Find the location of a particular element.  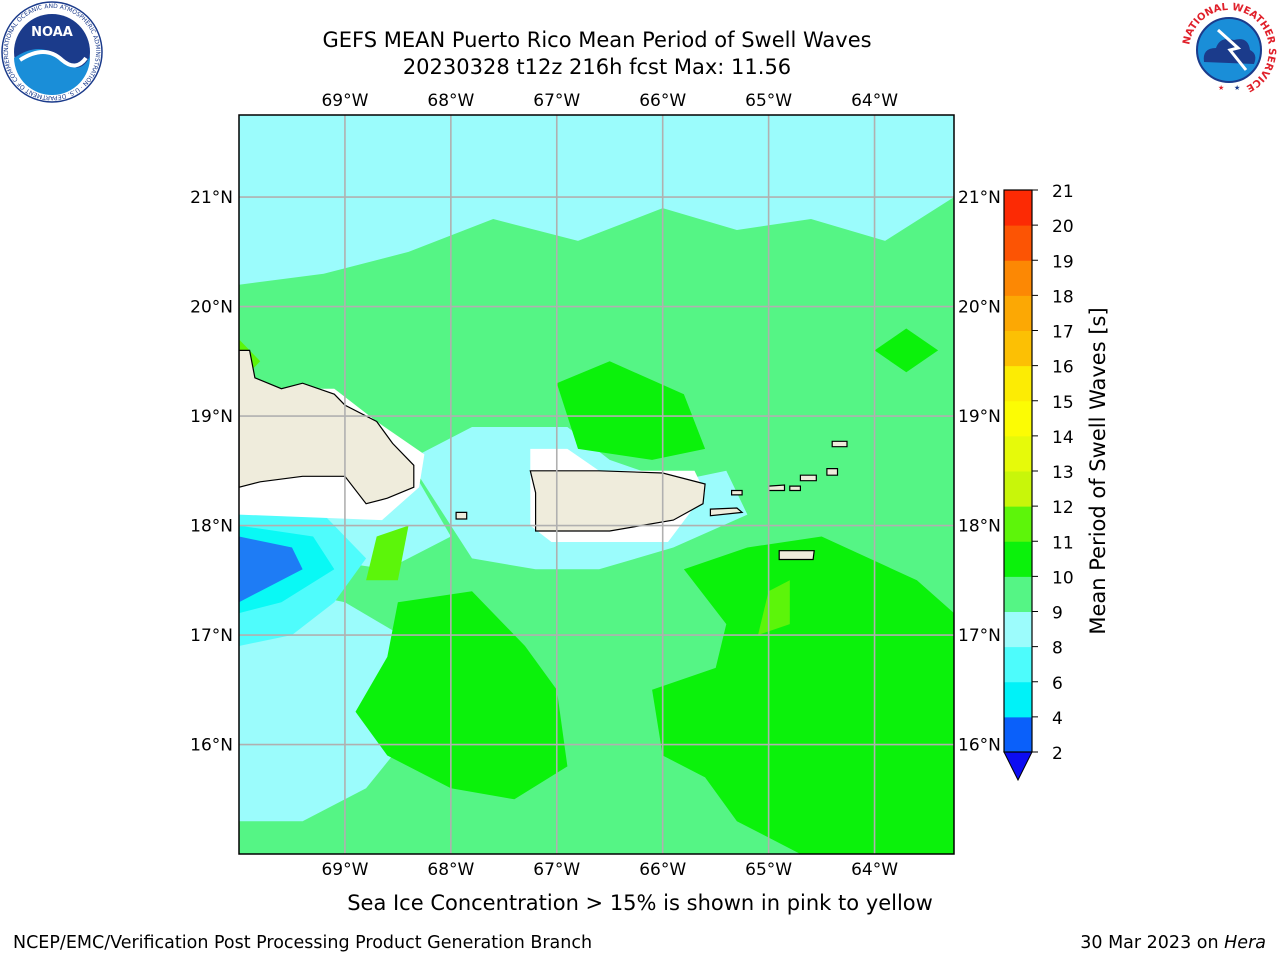

nws-logo: NATIONAL WEATHER SERVICE ★ ★ is located at coordinates (1229, 50).